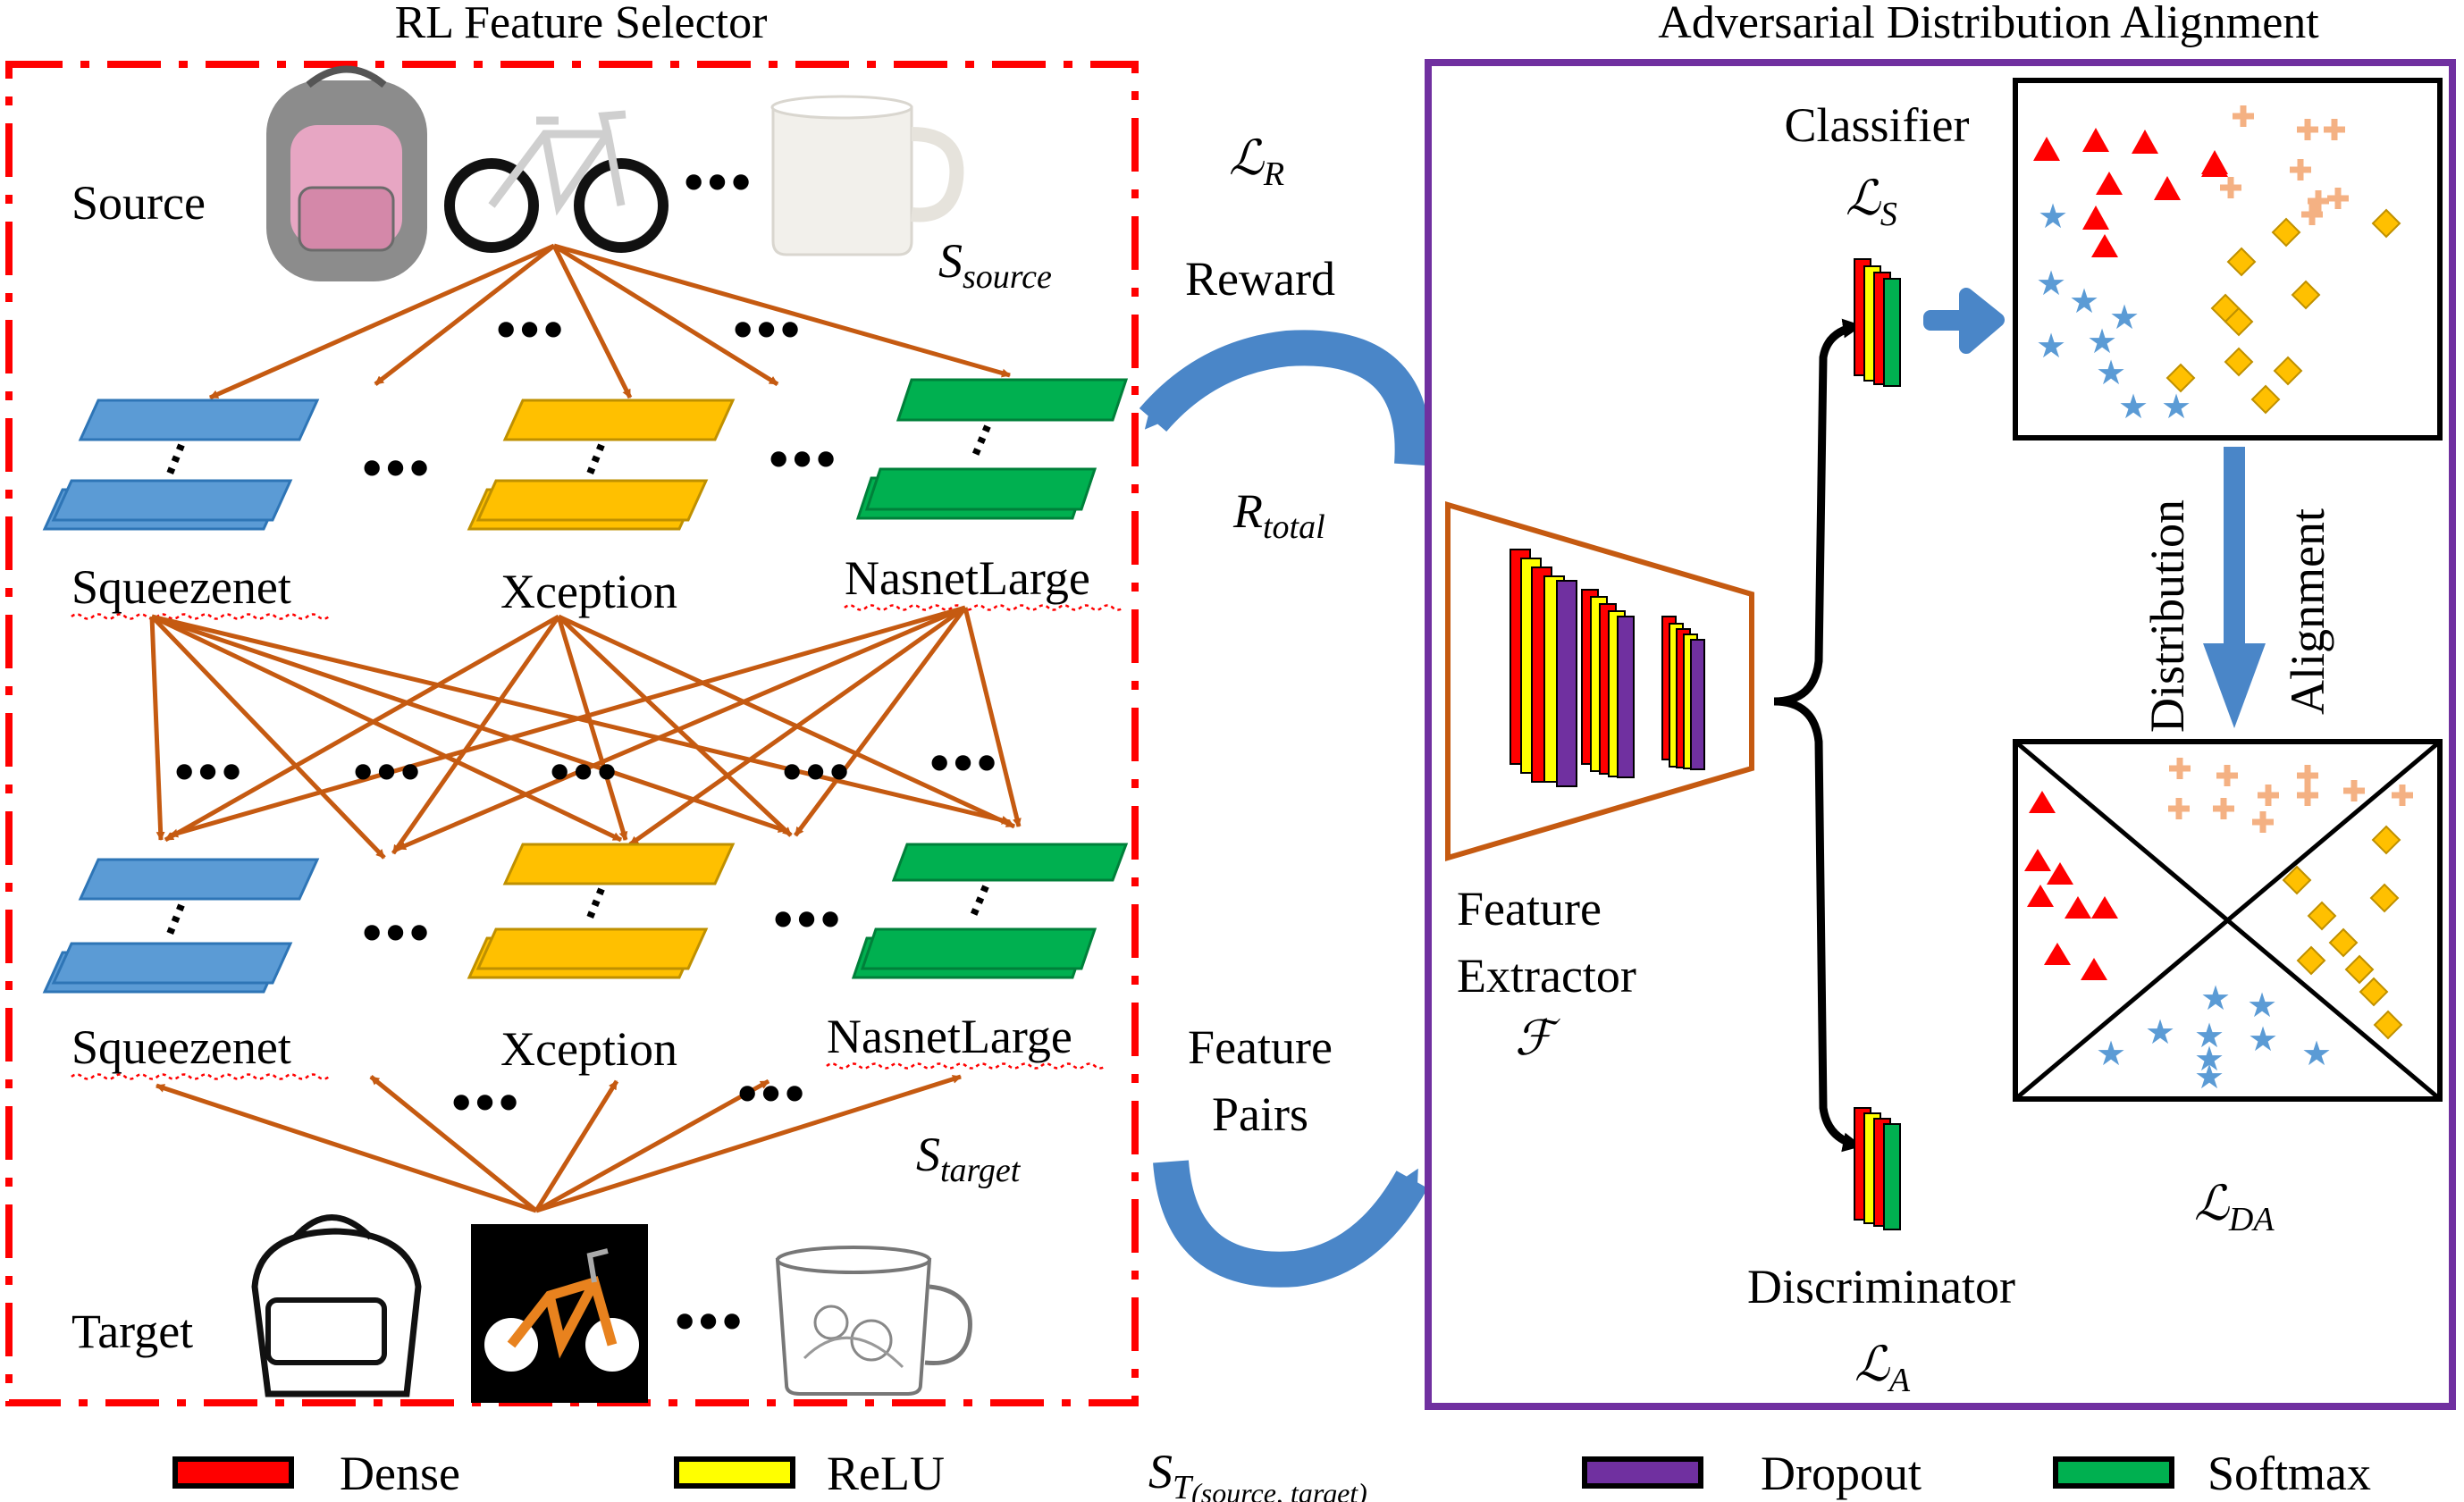 The height and width of the screenshot is (1502, 2464). I want to click on squeezenet-feature-stack-top, so click(181, 465).